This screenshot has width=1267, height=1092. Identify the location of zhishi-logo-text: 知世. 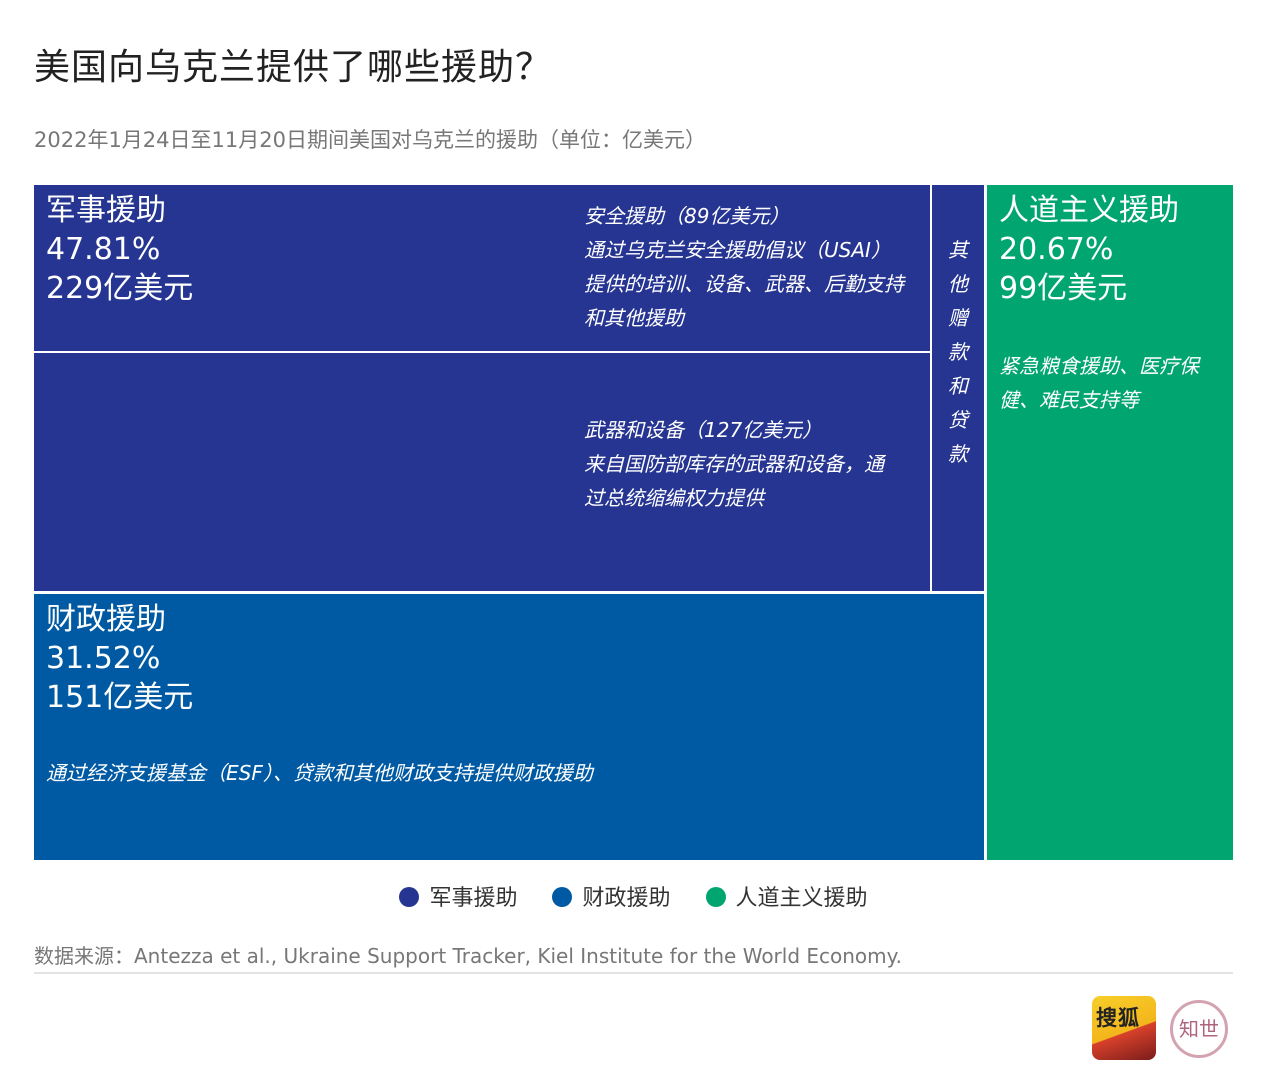
(1199, 1029).